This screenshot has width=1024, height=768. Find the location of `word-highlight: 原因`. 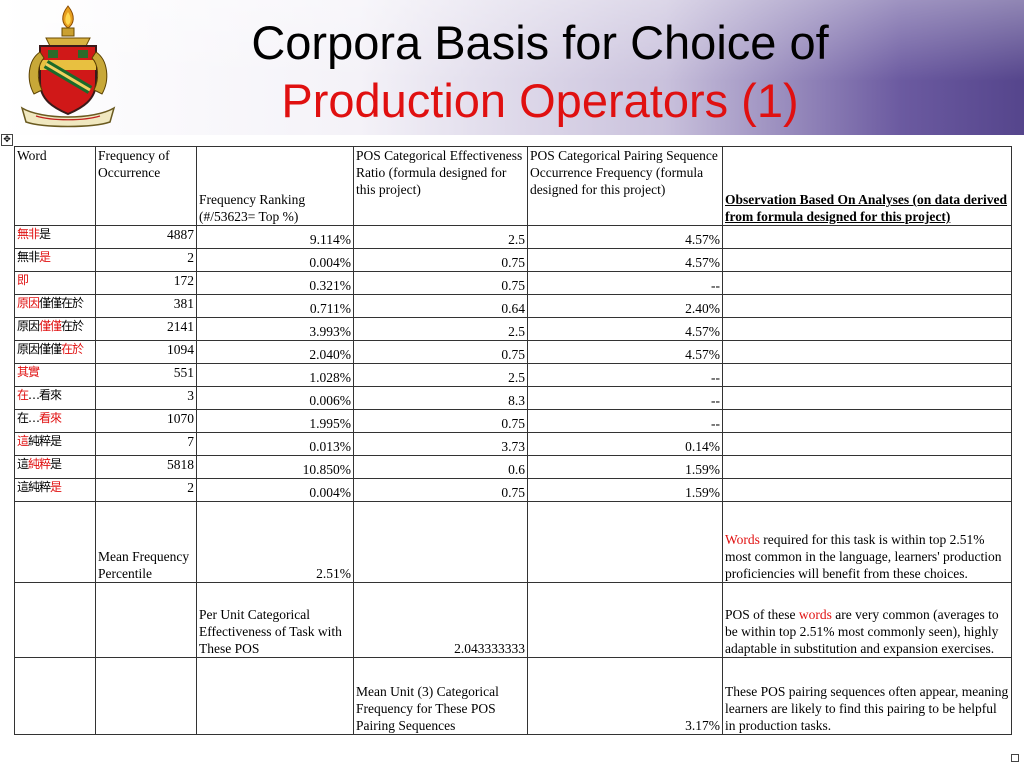

word-highlight: 原因 is located at coordinates (28, 303).